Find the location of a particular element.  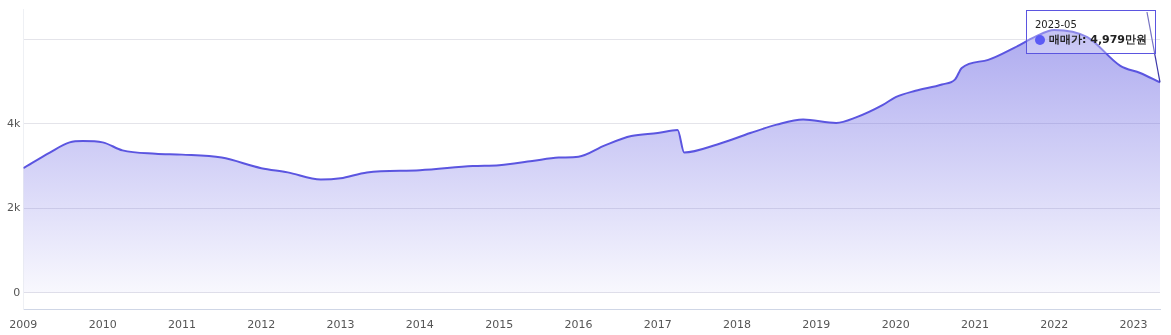

y-tick-label: 4k is located at coordinates (13, 123).